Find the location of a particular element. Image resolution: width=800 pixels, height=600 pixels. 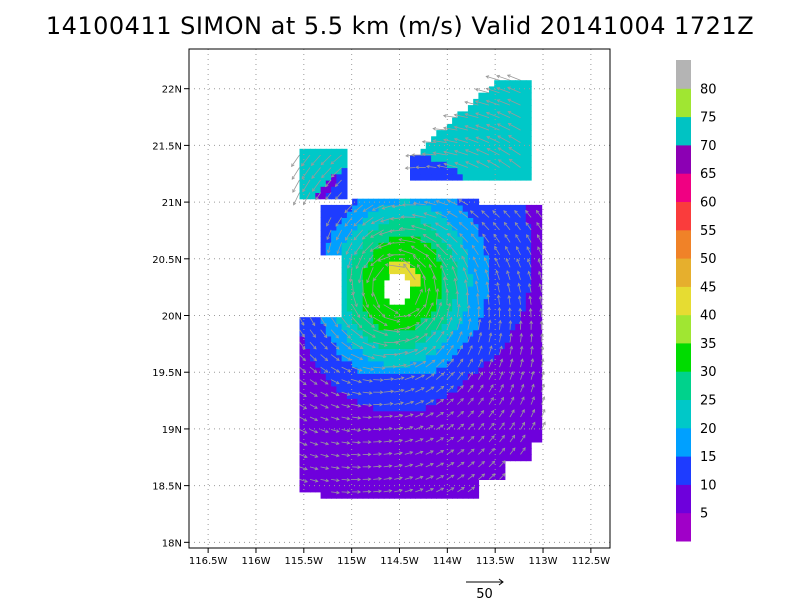

x-tick-label: 112.5W is located at coordinates (591, 561).